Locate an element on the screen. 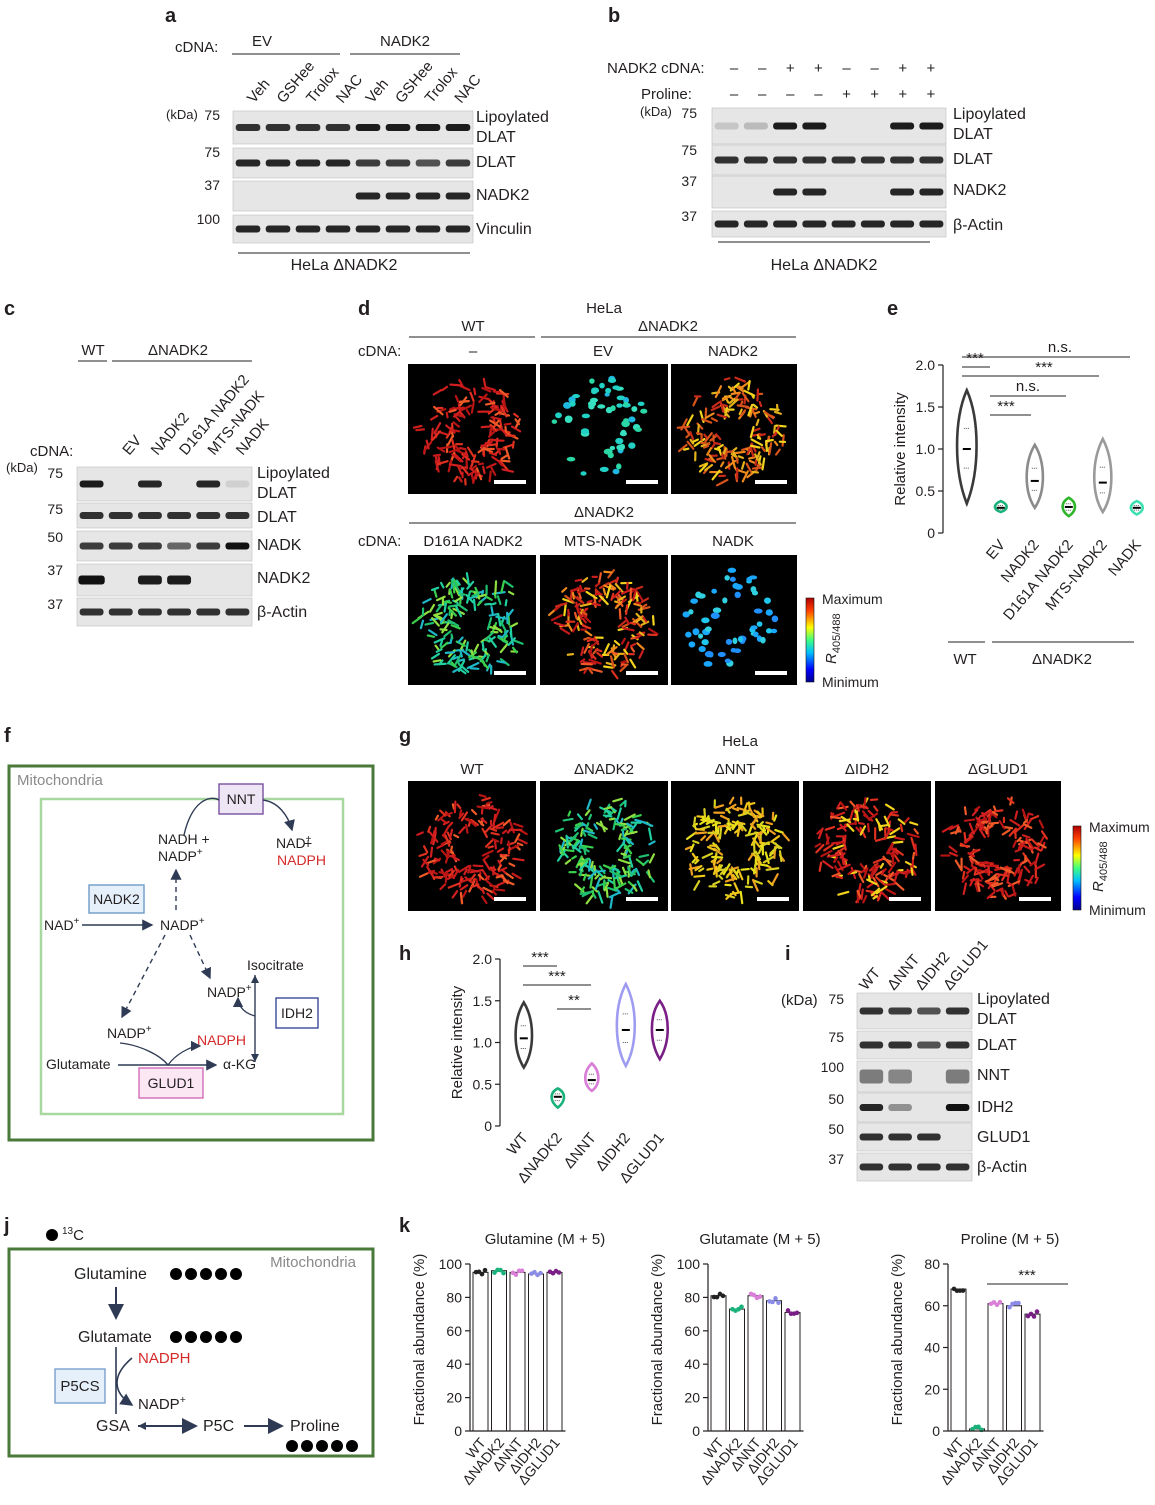  colorbar is located at coordinates (810, 640).